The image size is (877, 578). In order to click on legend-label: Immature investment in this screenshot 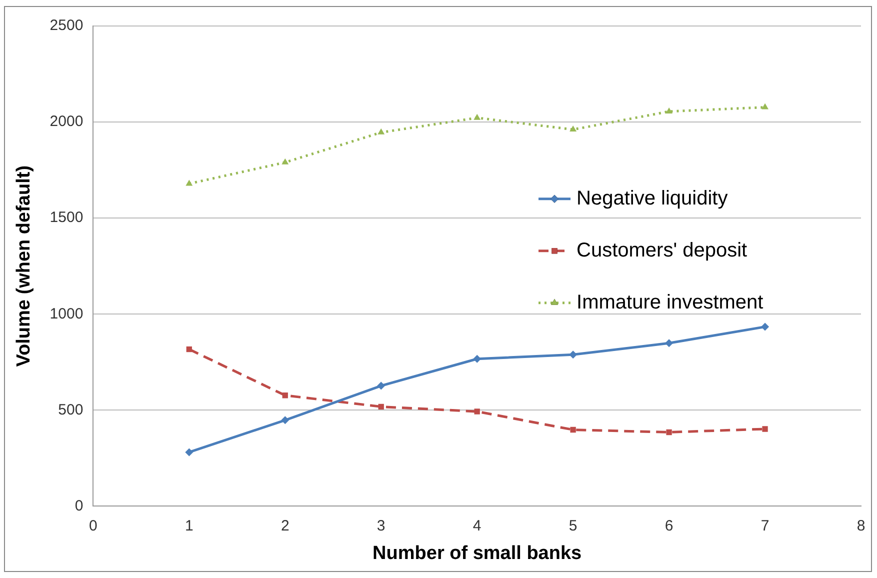, I will do `click(670, 302)`.